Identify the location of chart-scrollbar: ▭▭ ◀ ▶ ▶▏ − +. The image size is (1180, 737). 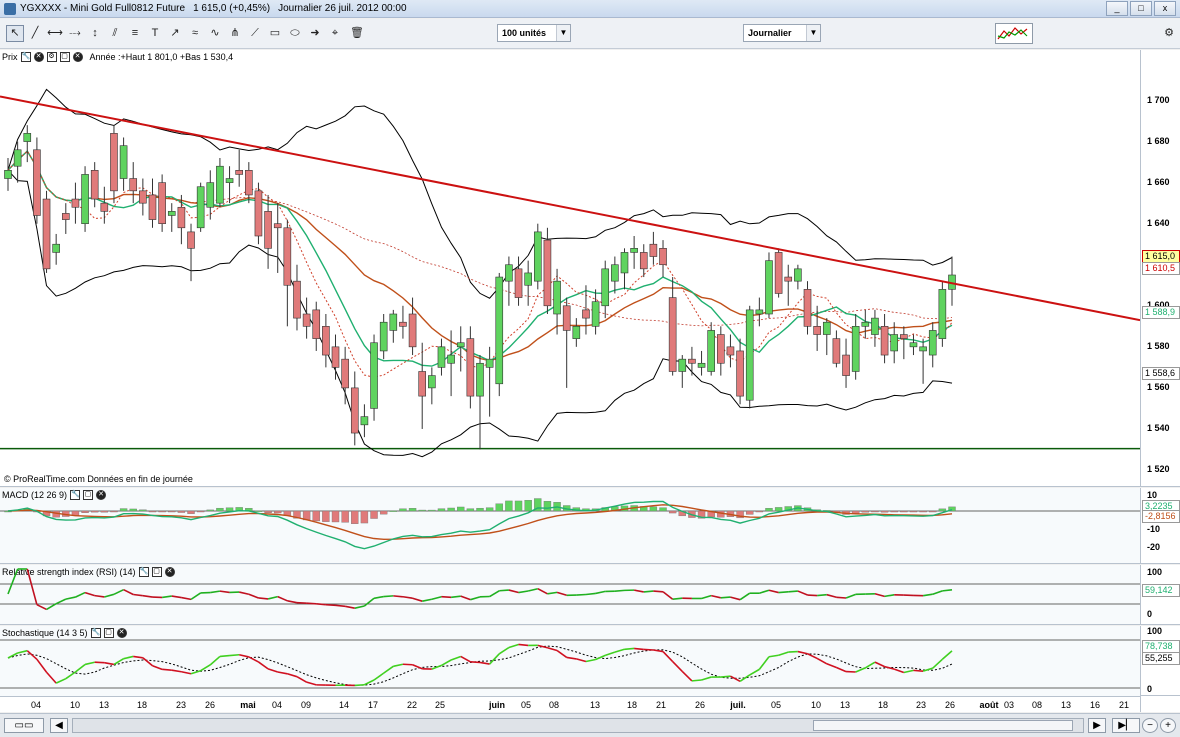
(590, 725).